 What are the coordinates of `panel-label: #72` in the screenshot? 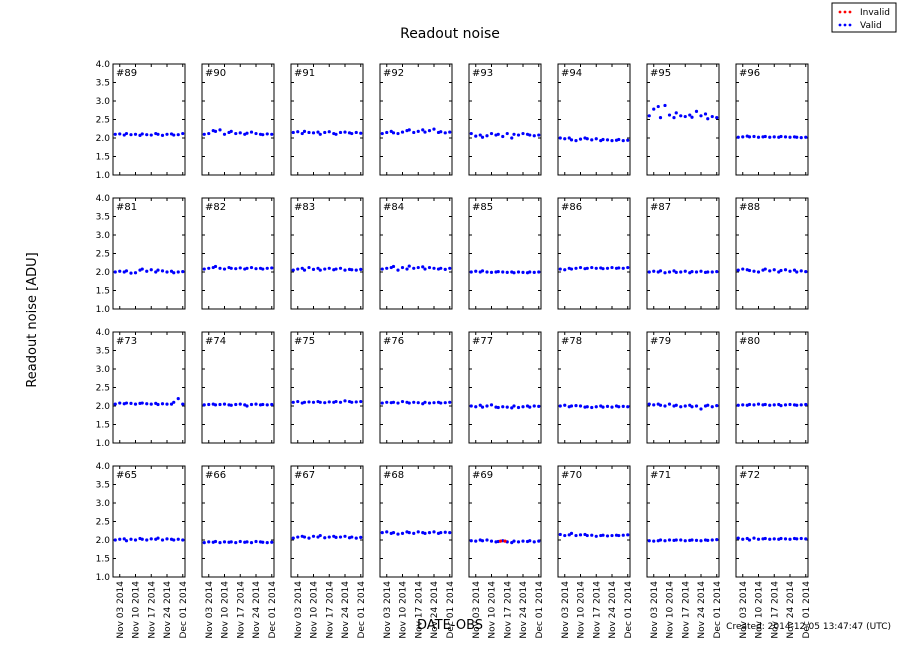 It's located at (749, 475).